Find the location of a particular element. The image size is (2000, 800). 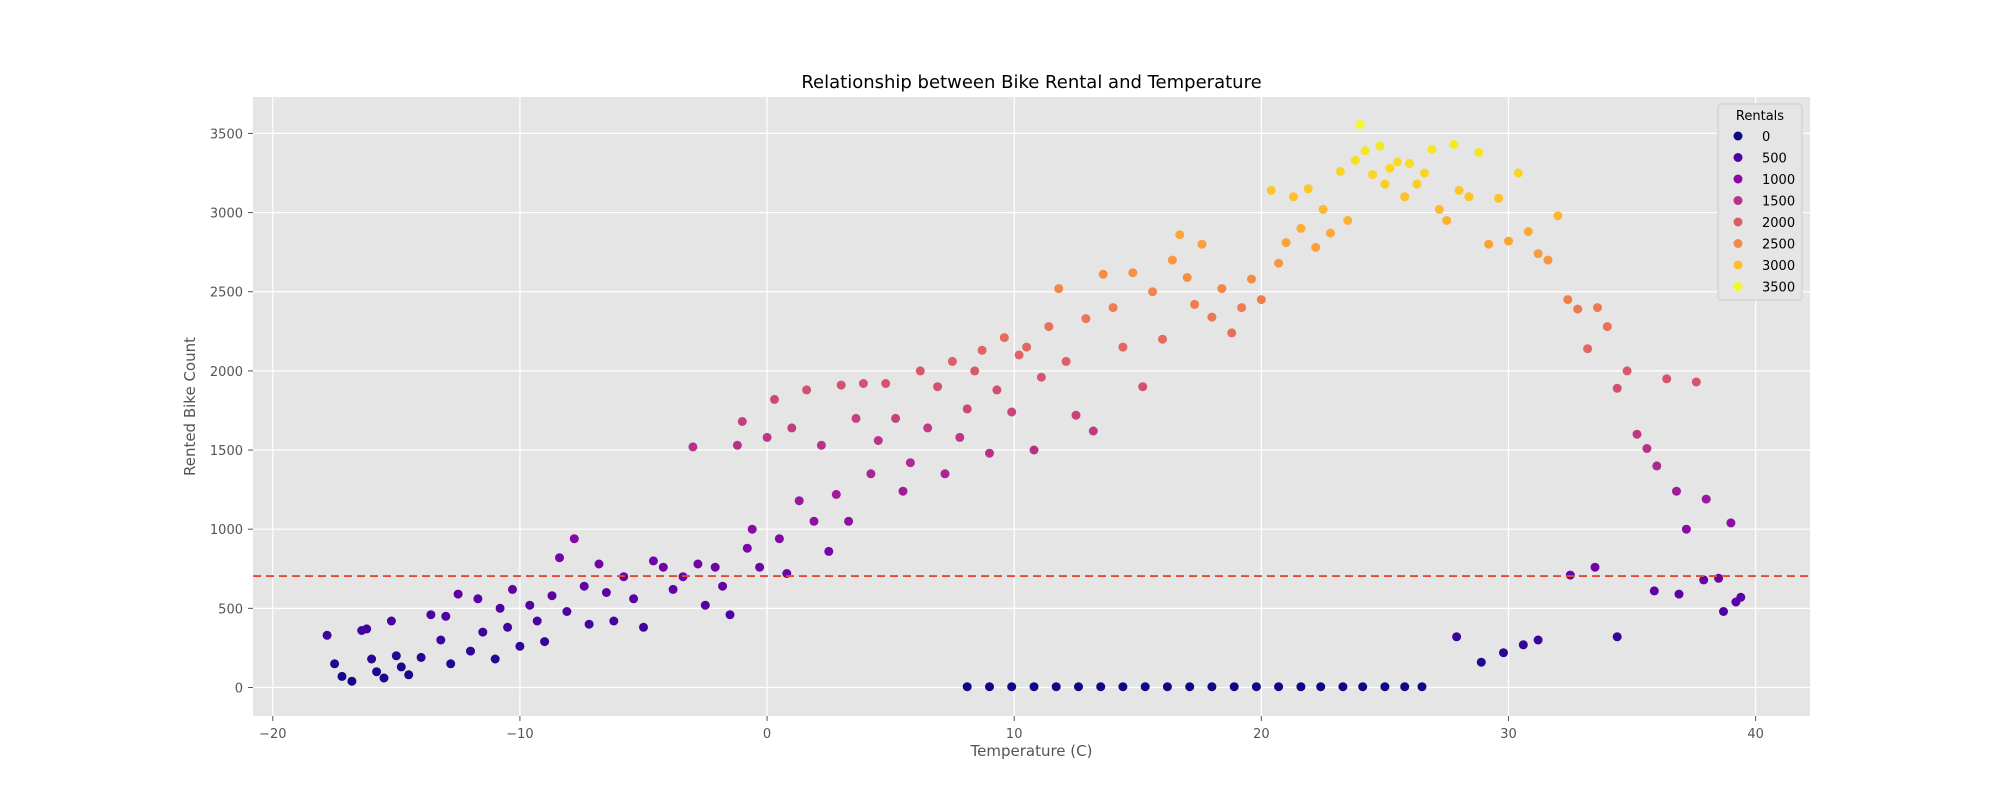

legend-label: 1000 is located at coordinates (1778, 180).